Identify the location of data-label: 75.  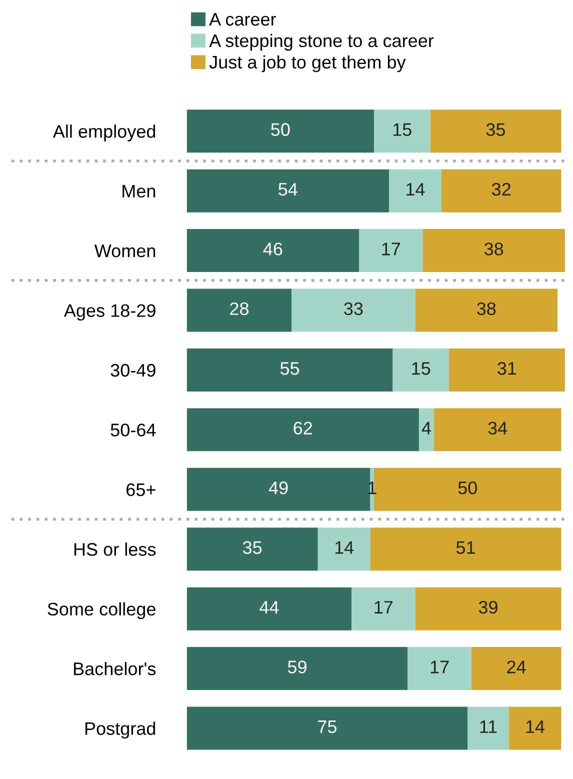
(327, 727).